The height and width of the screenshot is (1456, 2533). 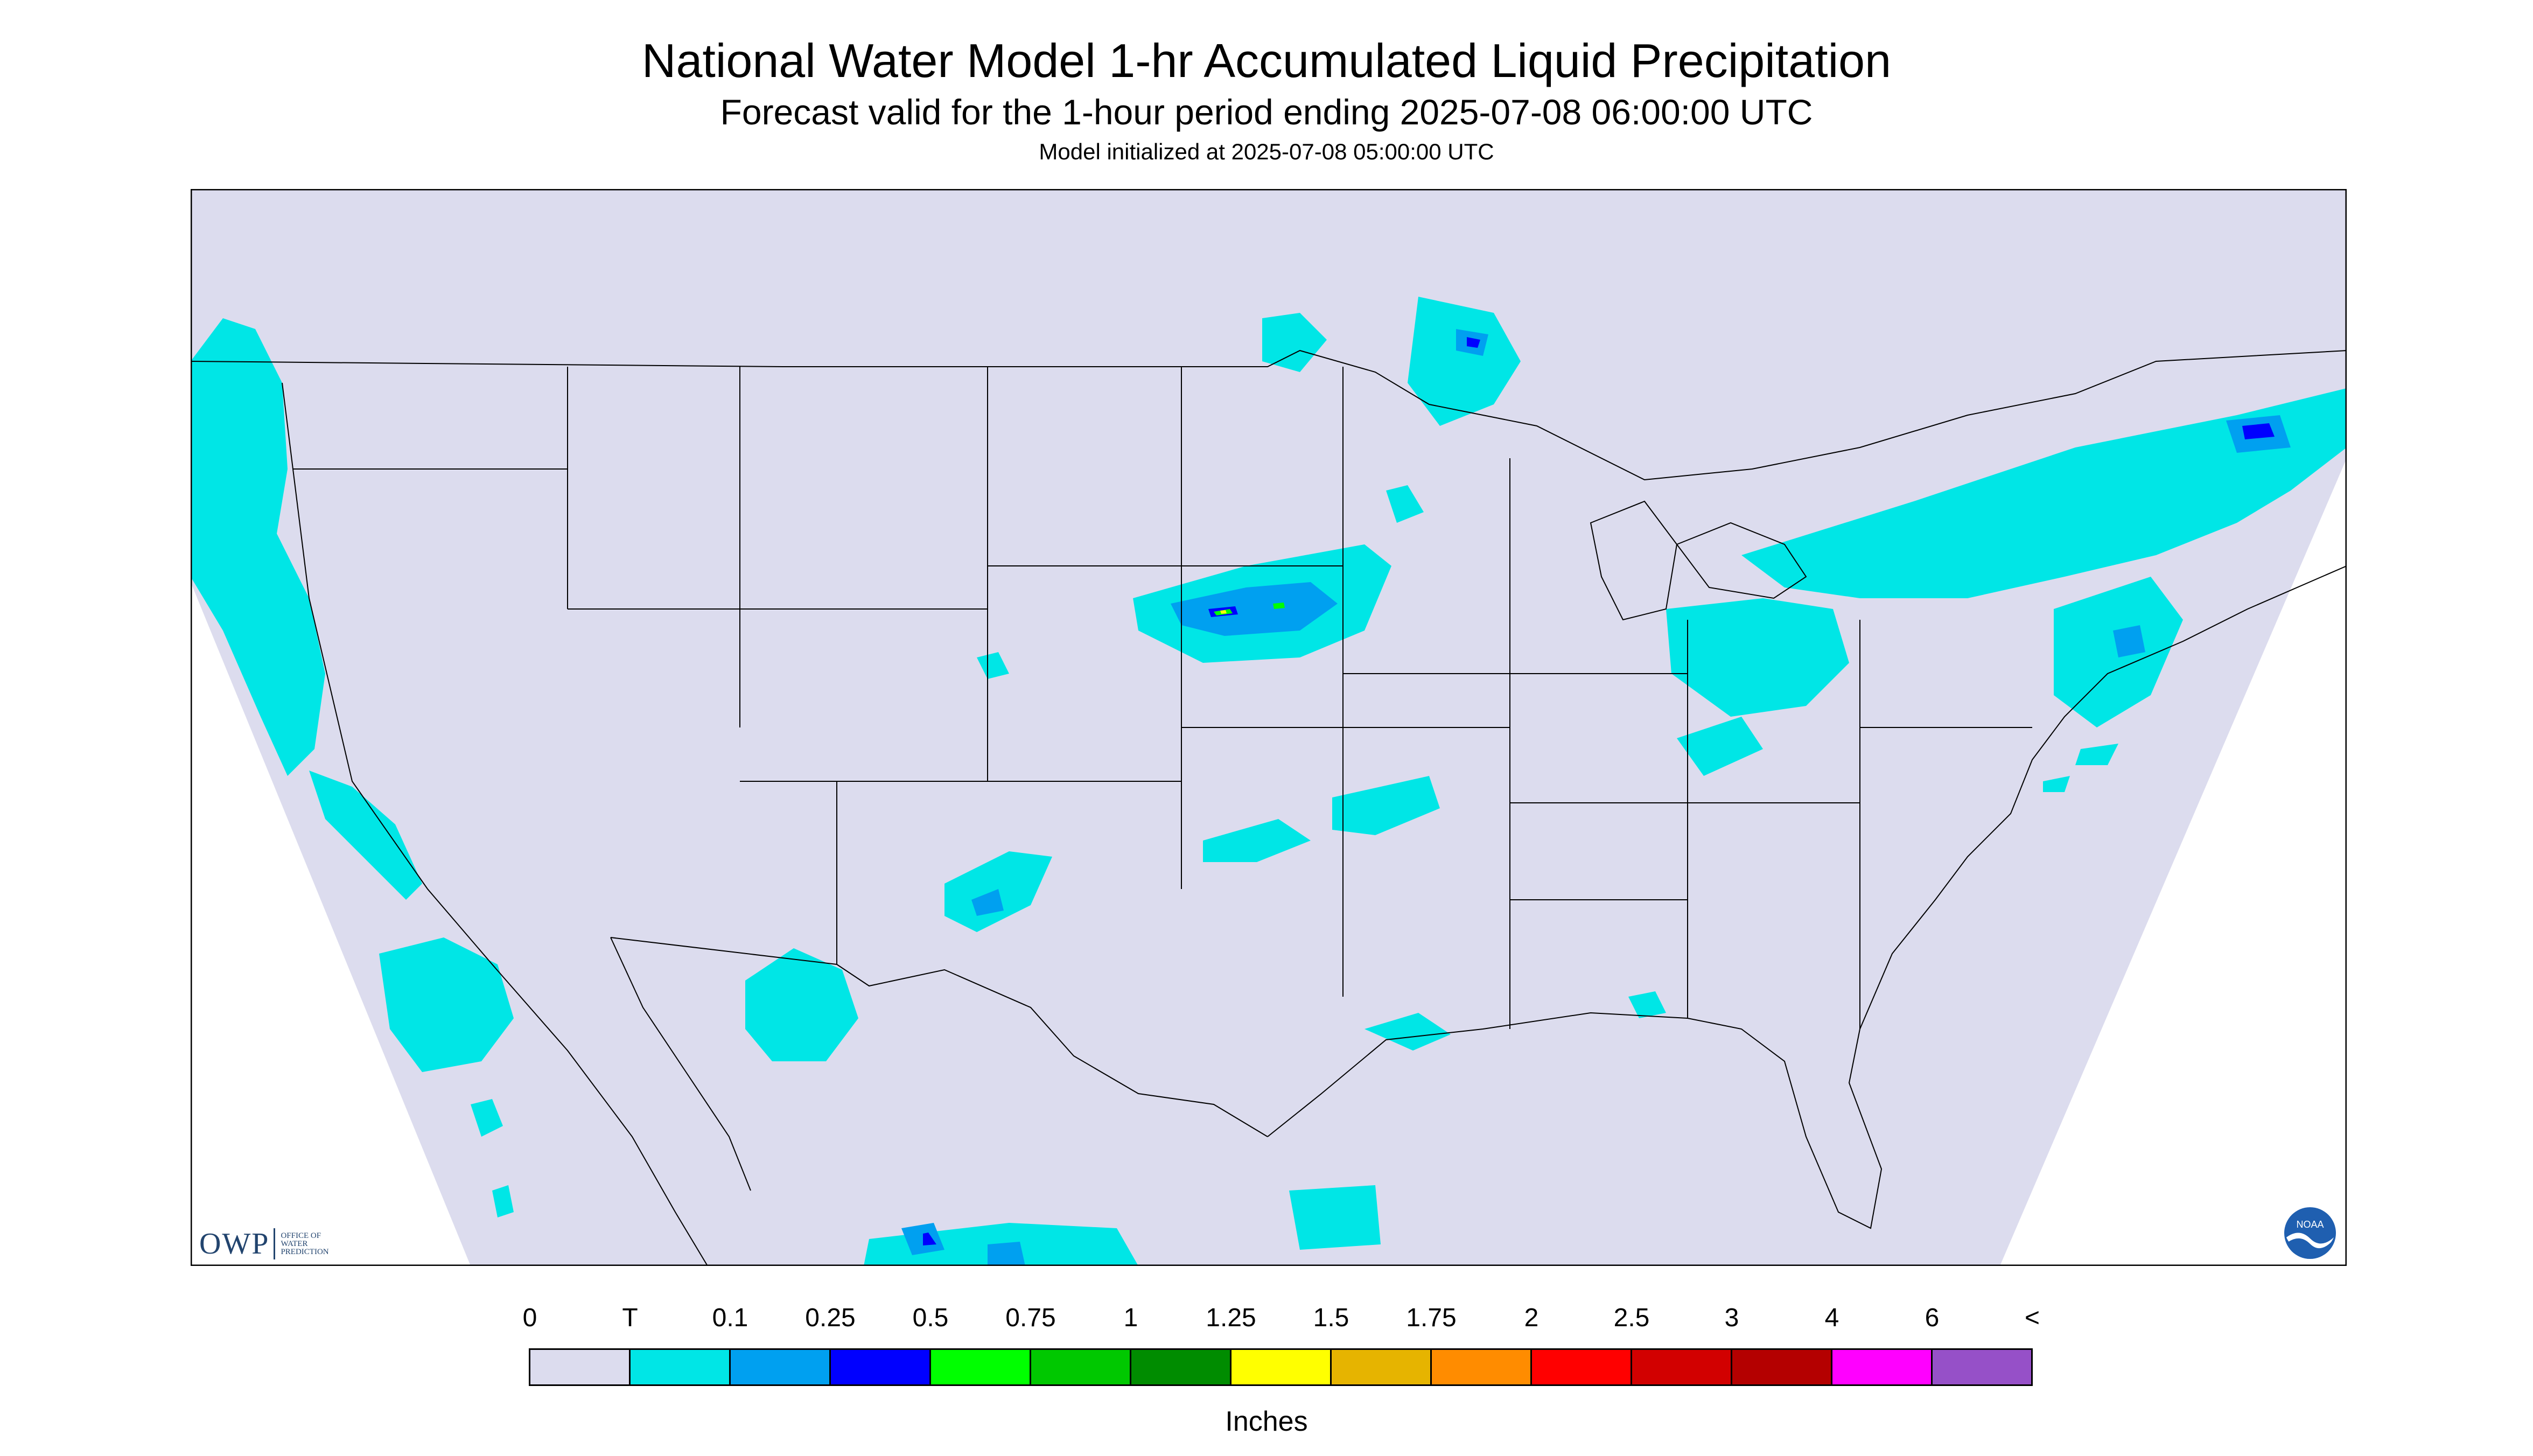 What do you see at coordinates (446, 1004) in the screenshot?
I see `precip-region-baja-offshore` at bounding box center [446, 1004].